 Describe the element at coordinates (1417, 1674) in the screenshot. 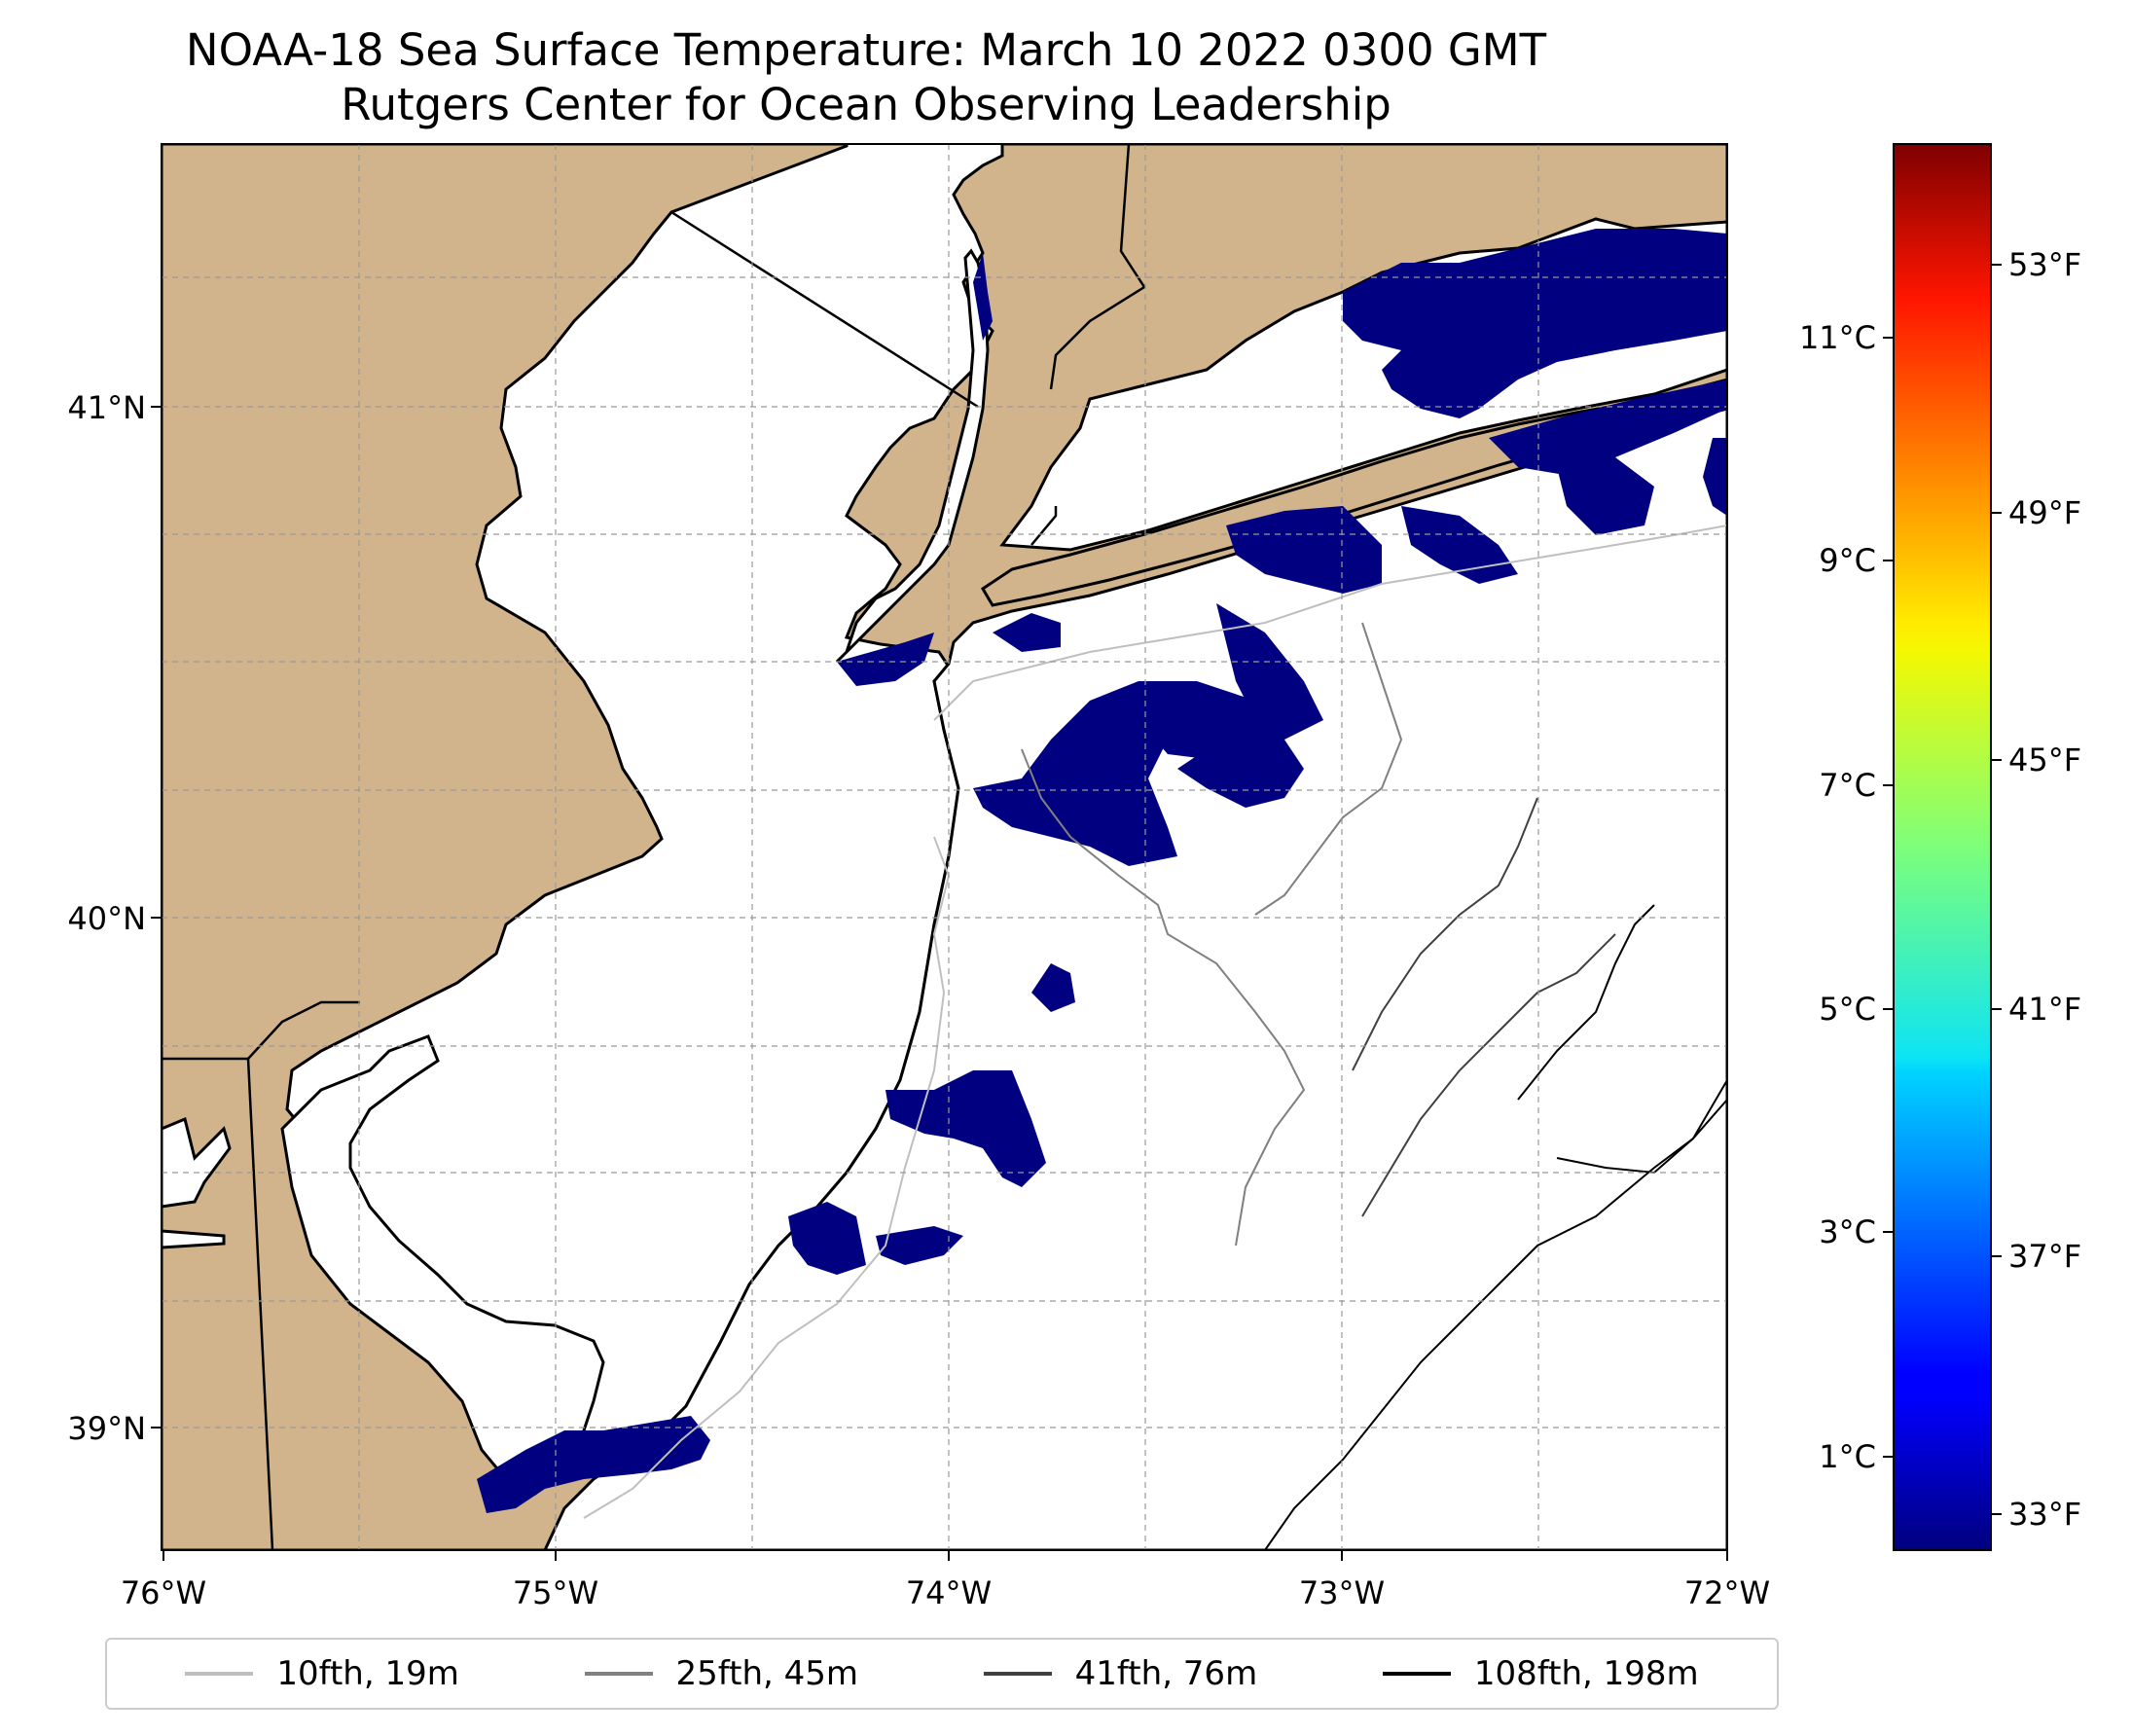

I see `legend-swatch-108fth` at that location.